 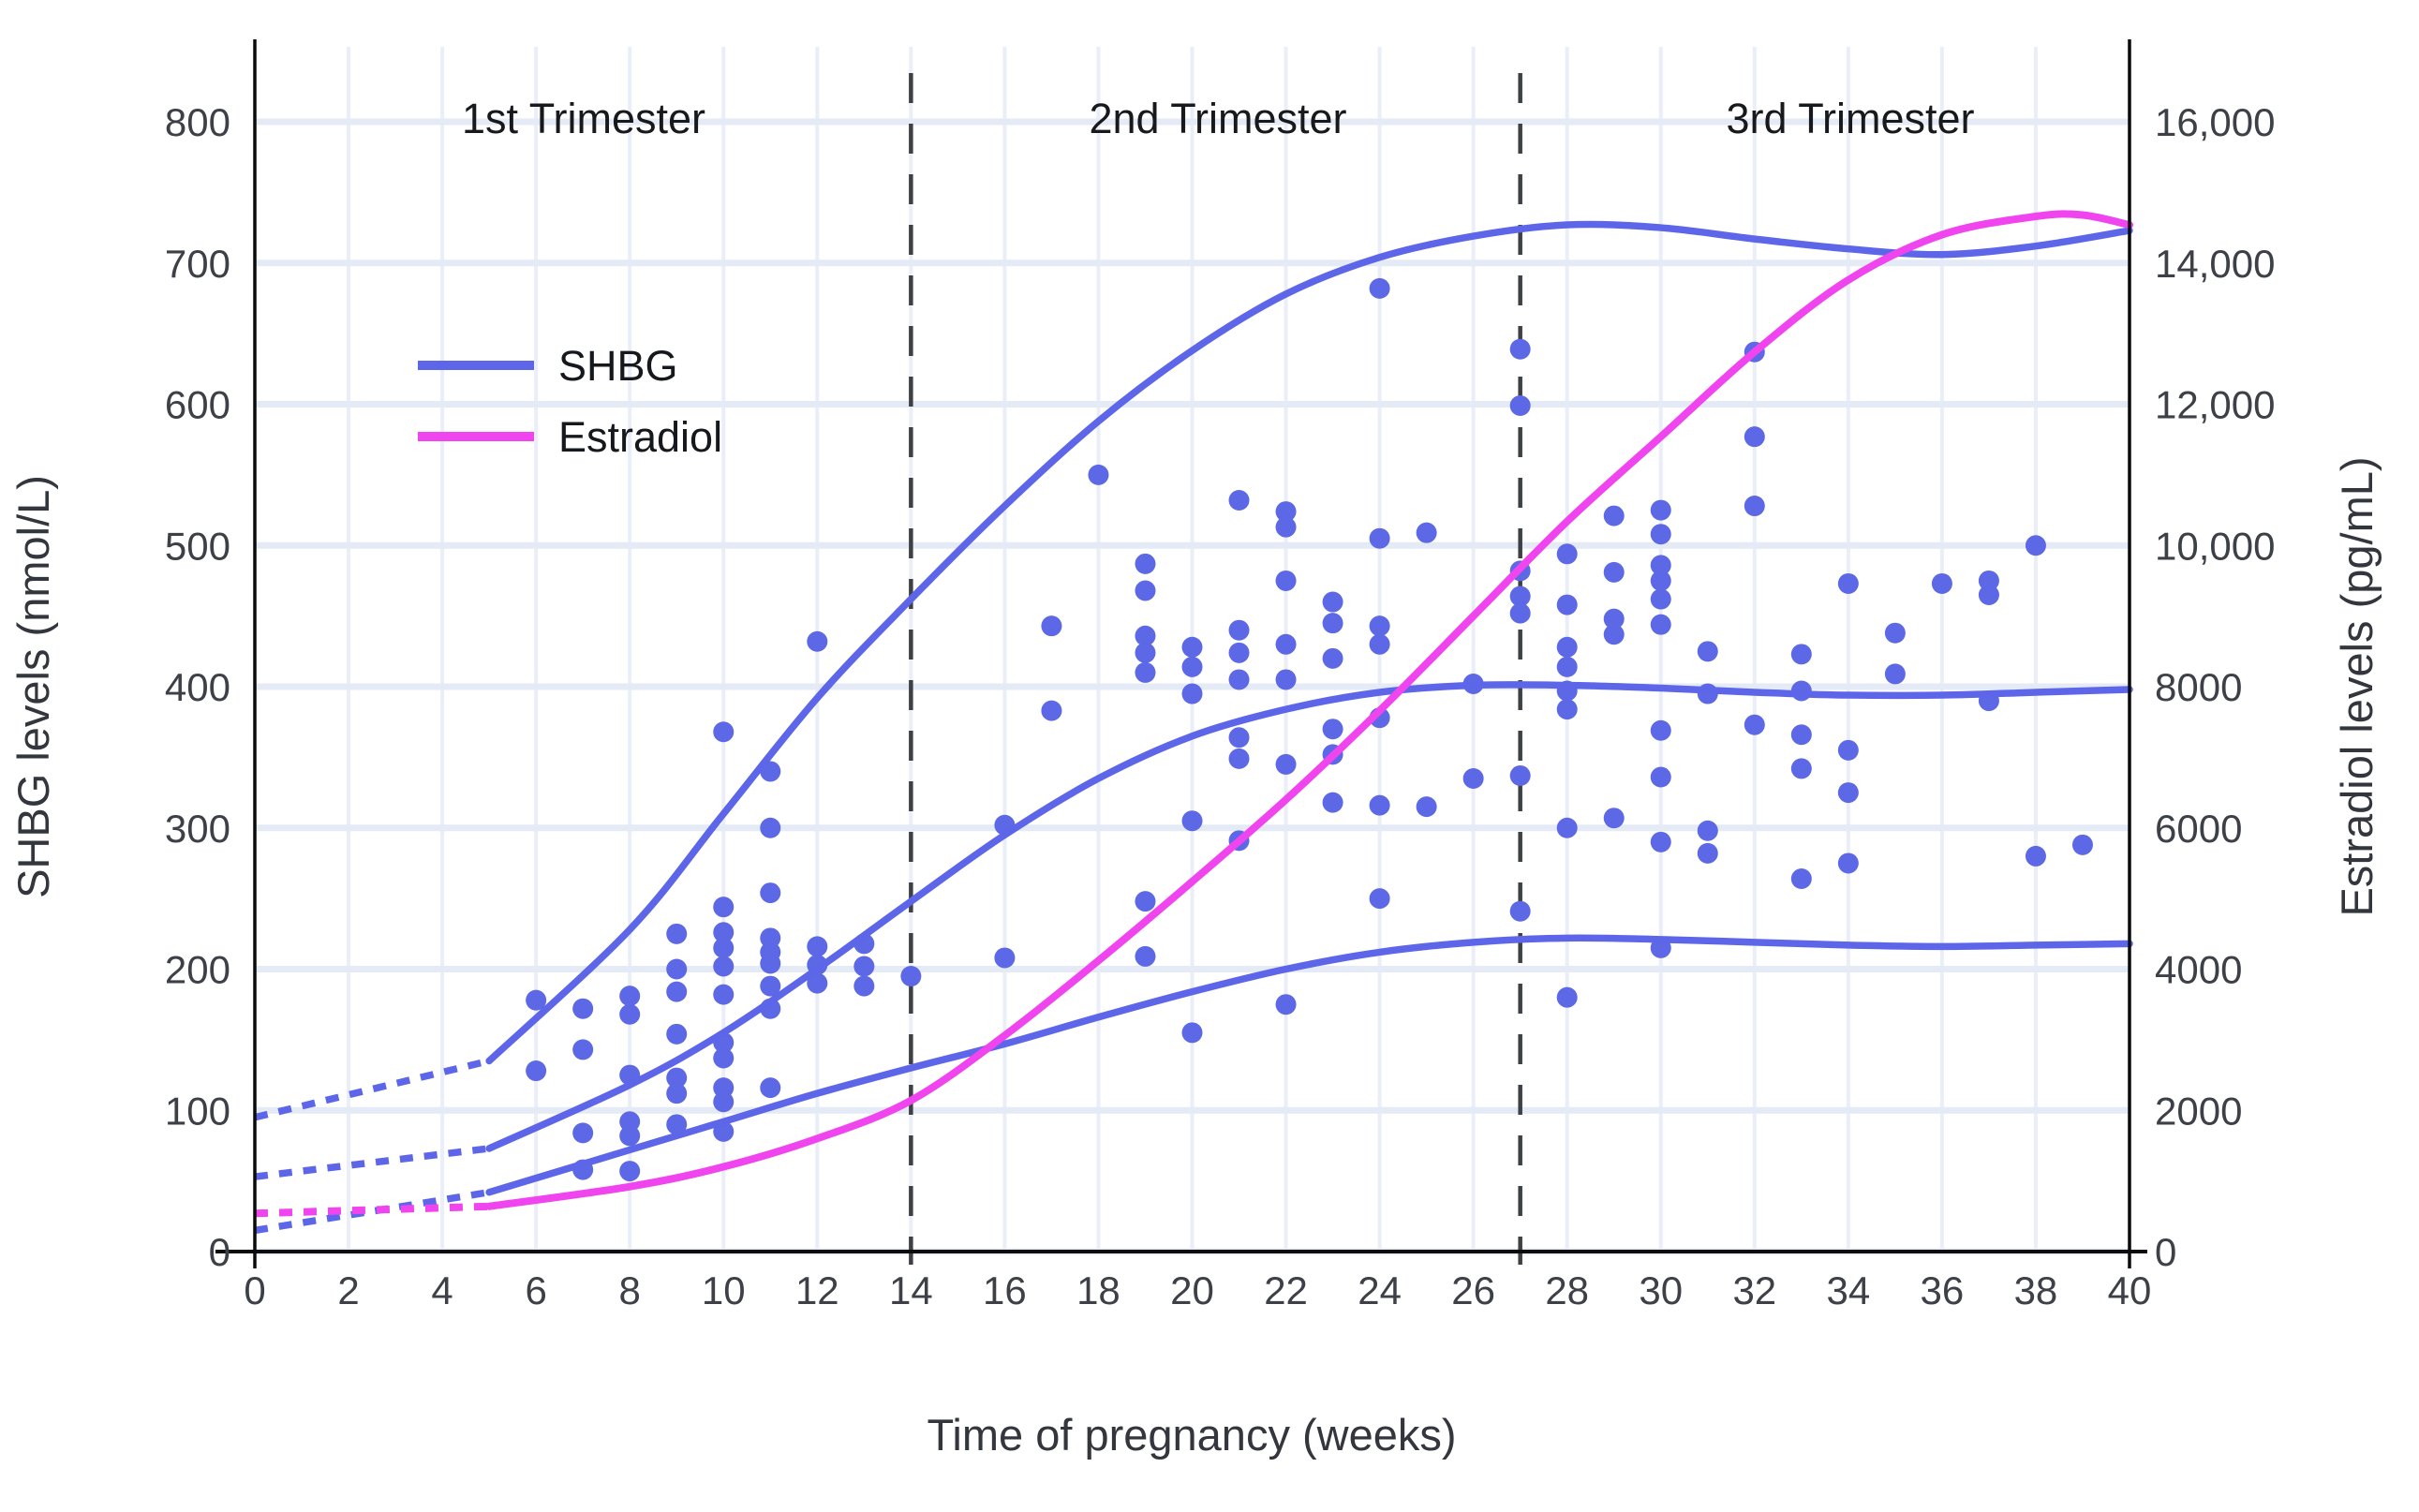 What do you see at coordinates (1005, 1290) in the screenshot?
I see `x-tick-label: 16` at bounding box center [1005, 1290].